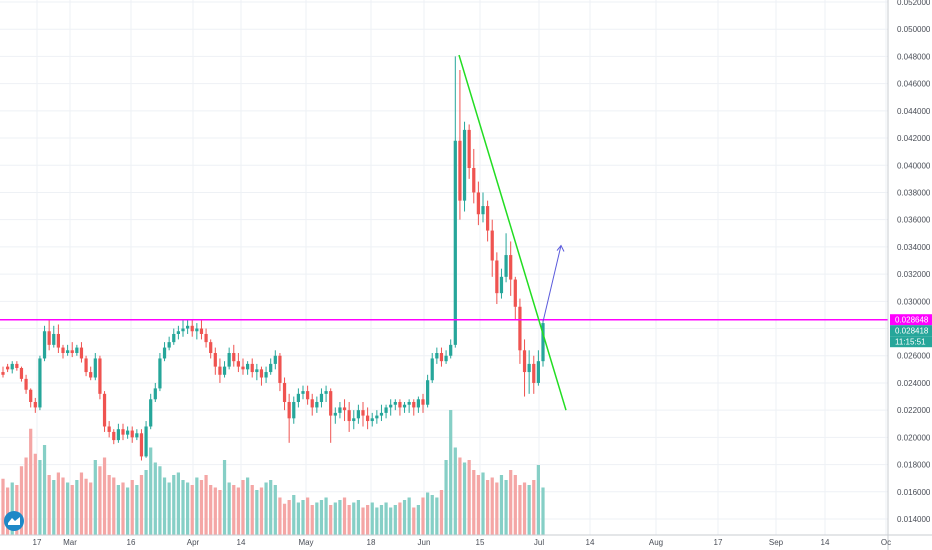  What do you see at coordinates (886, 542) in the screenshot?
I see `x-tick-label: Oc` at bounding box center [886, 542].